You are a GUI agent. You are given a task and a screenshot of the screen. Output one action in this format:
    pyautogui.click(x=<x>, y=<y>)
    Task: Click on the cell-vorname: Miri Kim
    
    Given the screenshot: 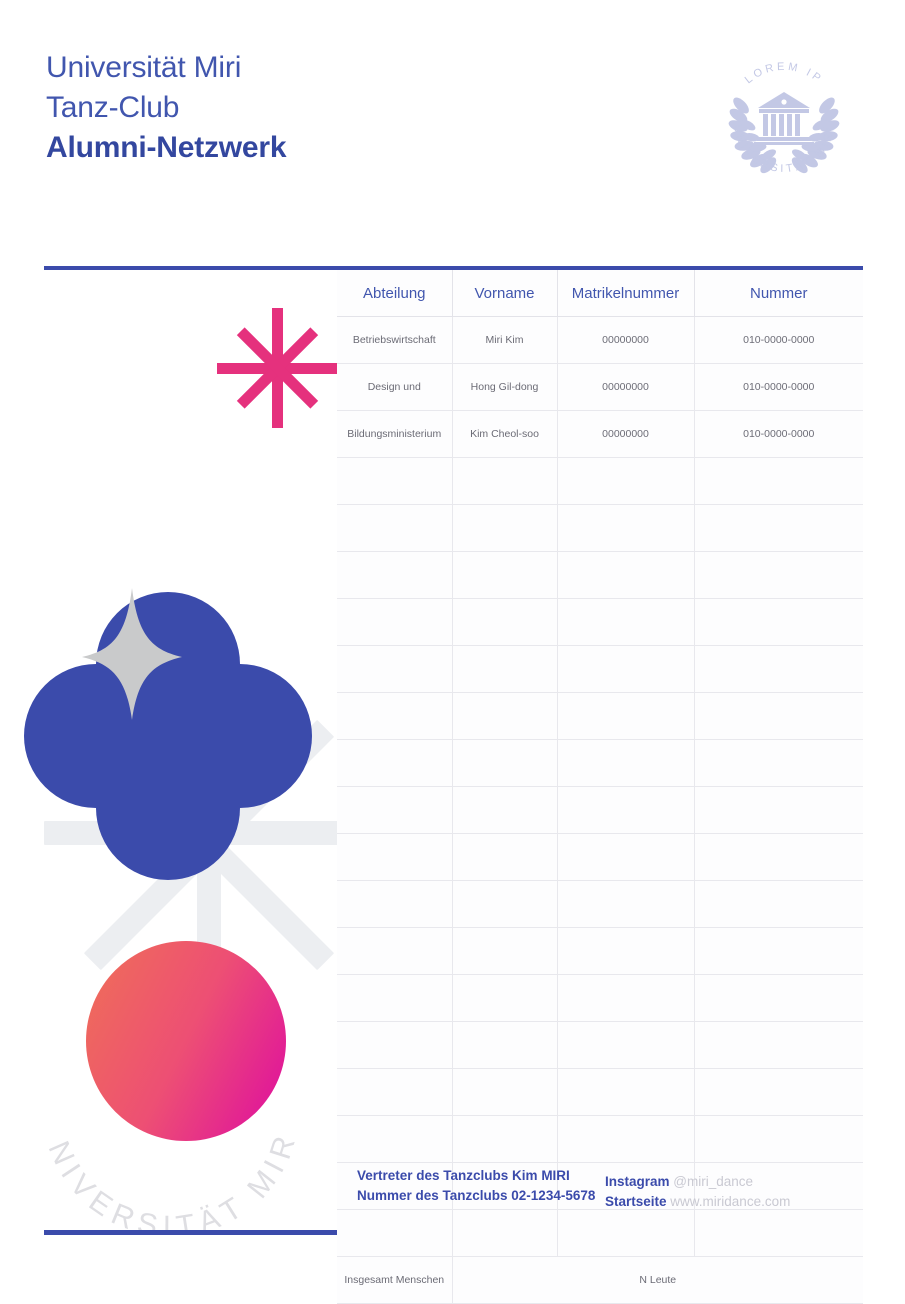 What is the action you would take?
    pyautogui.click(x=505, y=340)
    